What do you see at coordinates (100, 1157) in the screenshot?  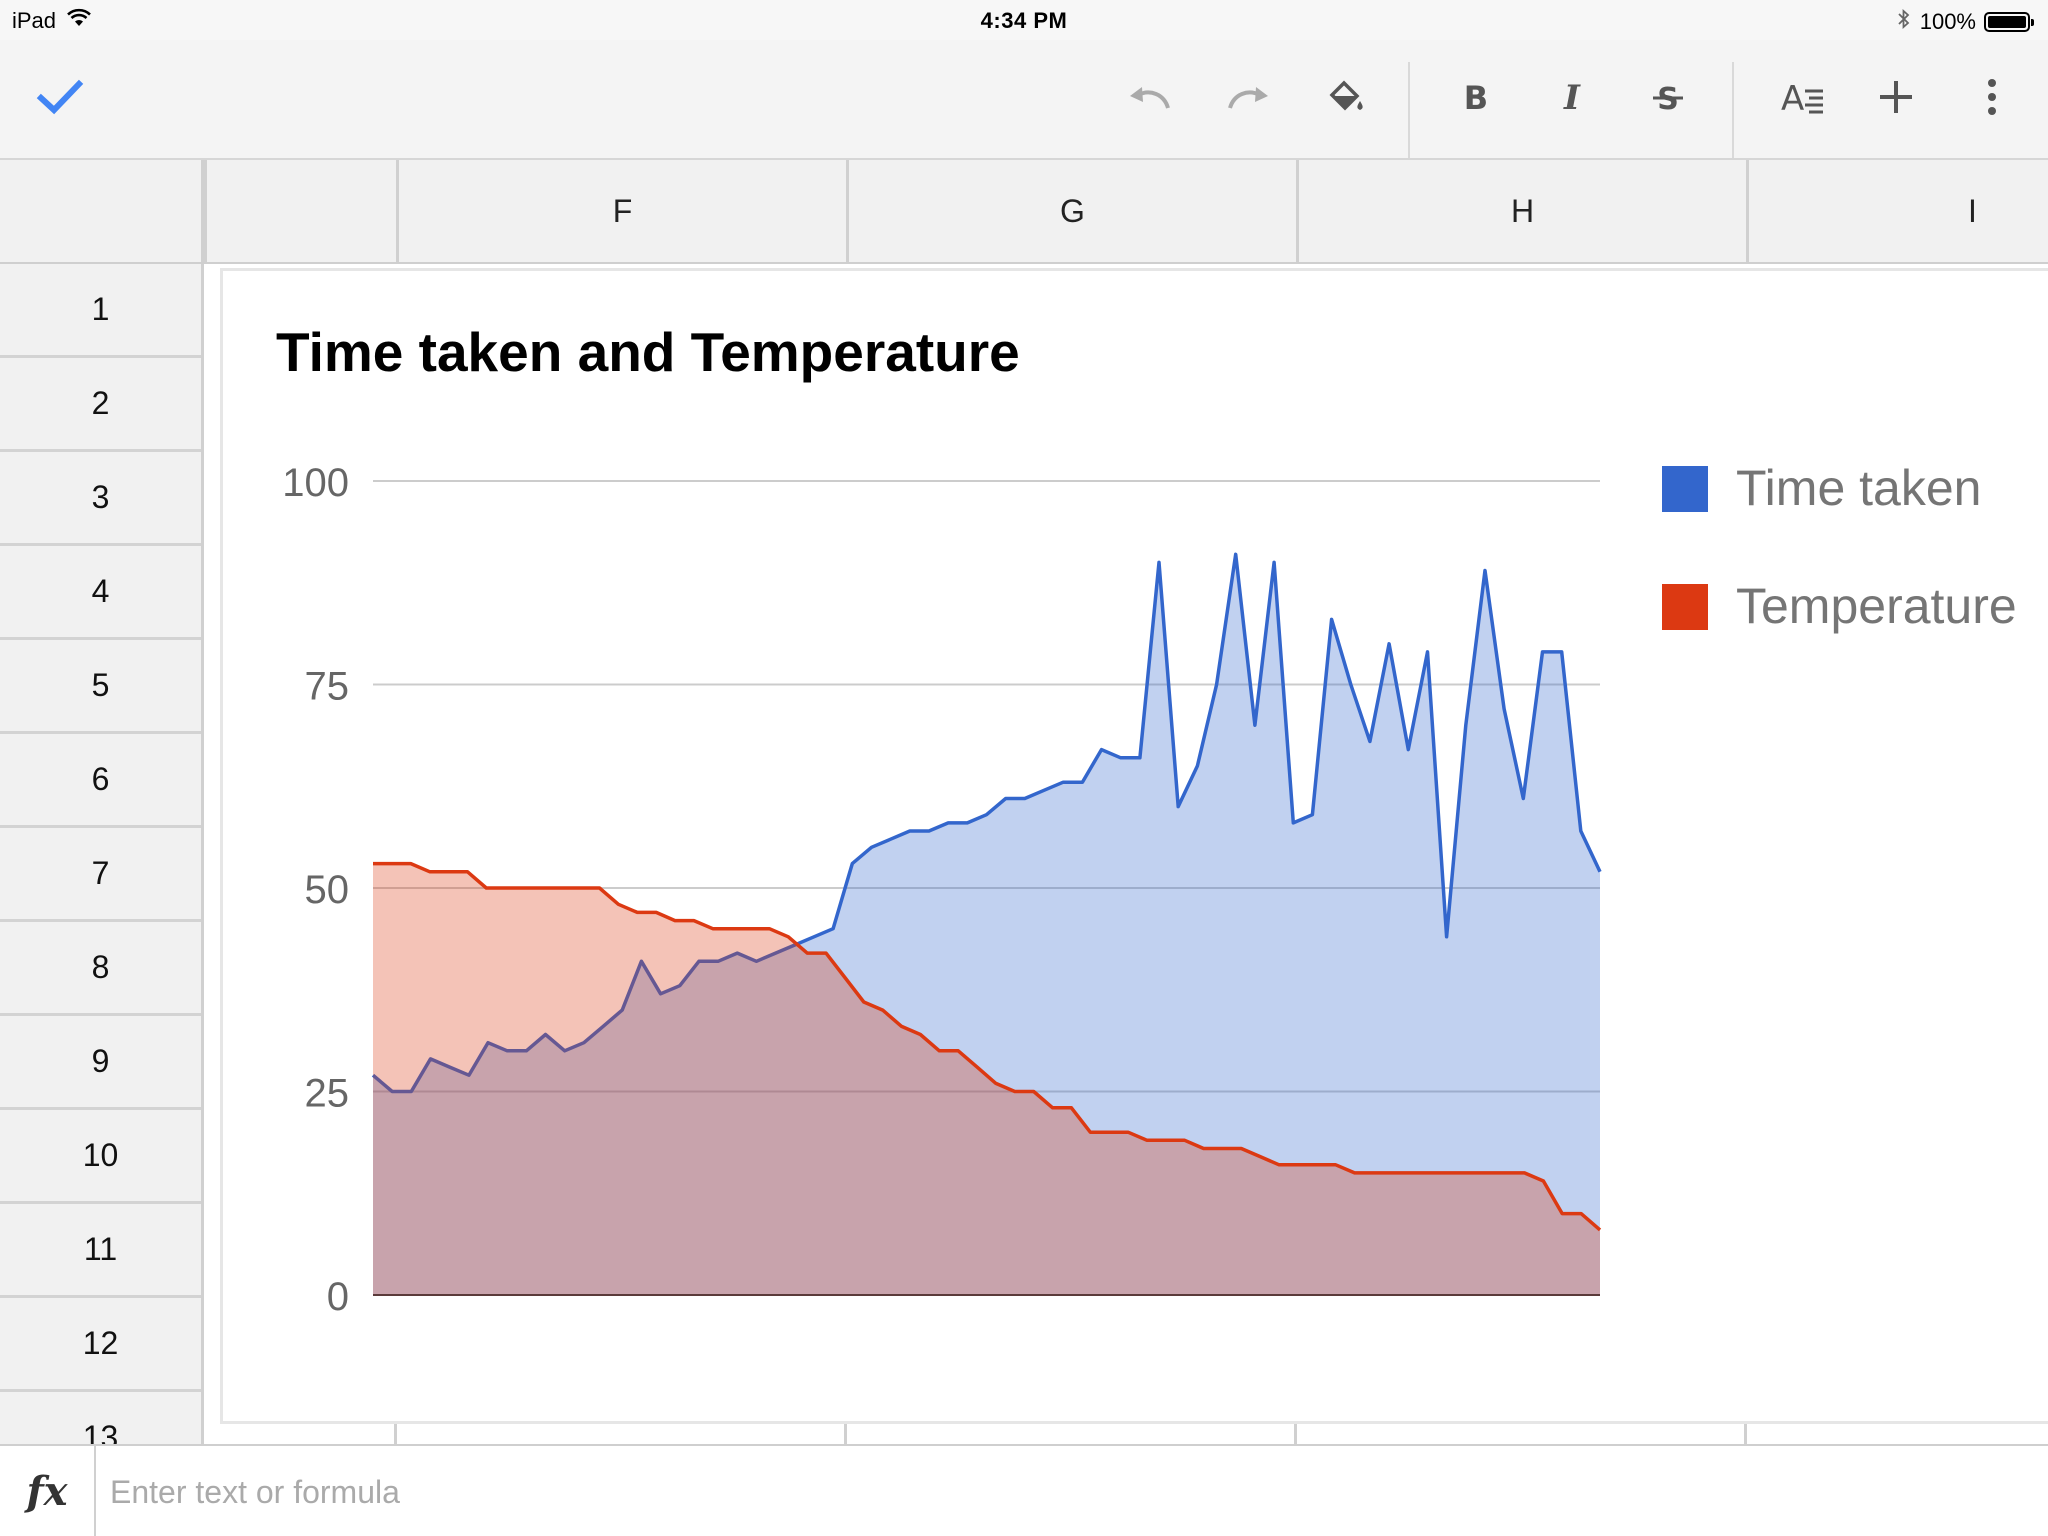 I see `row-header-10: 10` at bounding box center [100, 1157].